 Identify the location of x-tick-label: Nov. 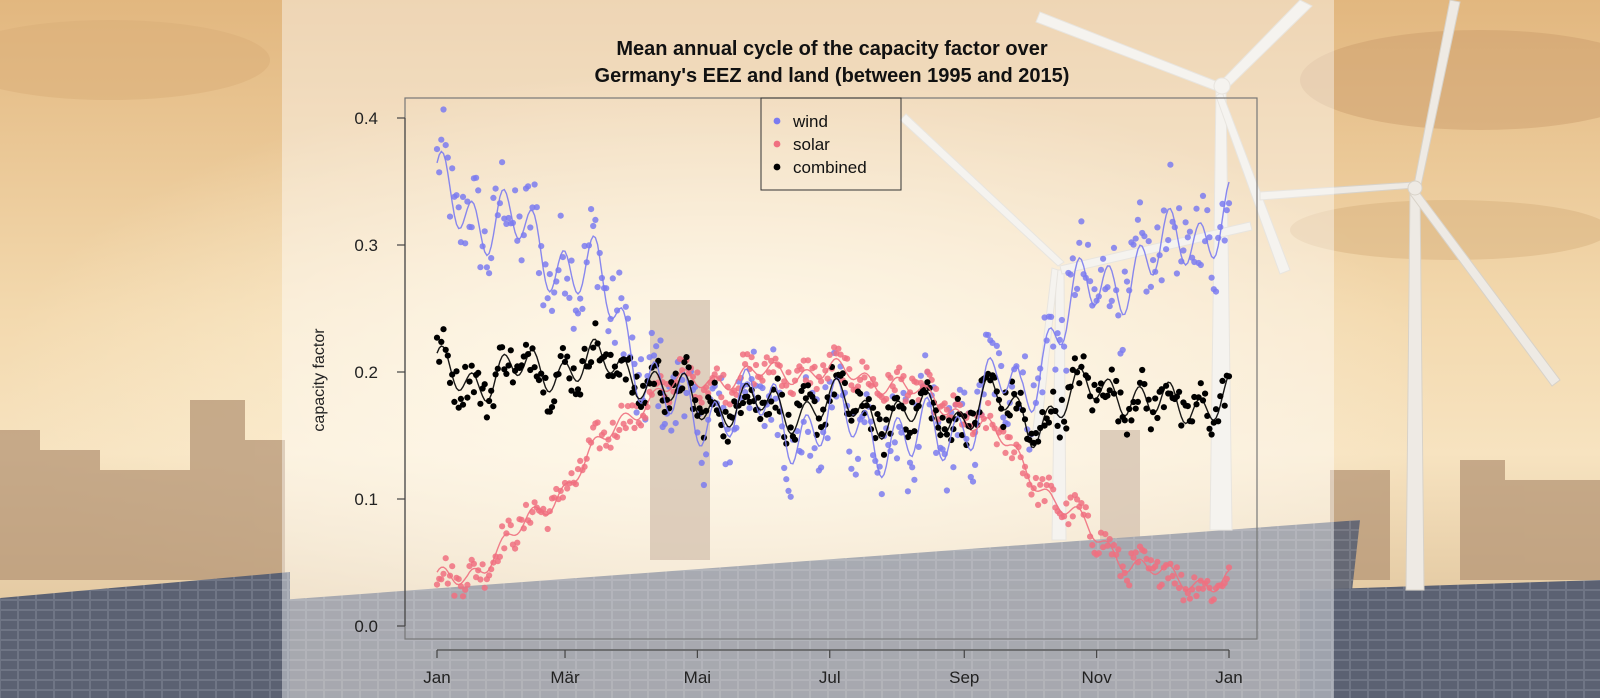
(1097, 677).